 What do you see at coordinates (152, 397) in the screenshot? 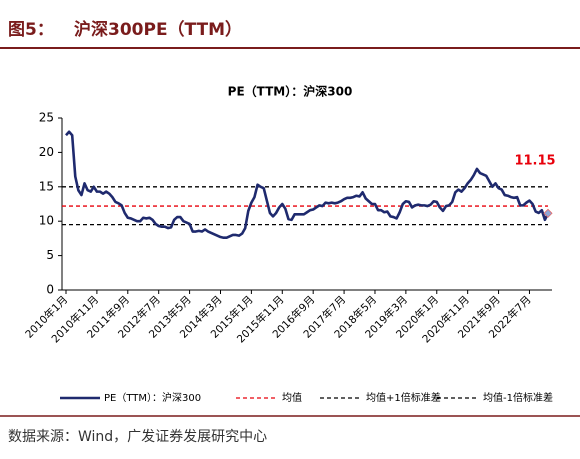
I see `legend-label: PE（TTM）：沪深300` at bounding box center [152, 397].